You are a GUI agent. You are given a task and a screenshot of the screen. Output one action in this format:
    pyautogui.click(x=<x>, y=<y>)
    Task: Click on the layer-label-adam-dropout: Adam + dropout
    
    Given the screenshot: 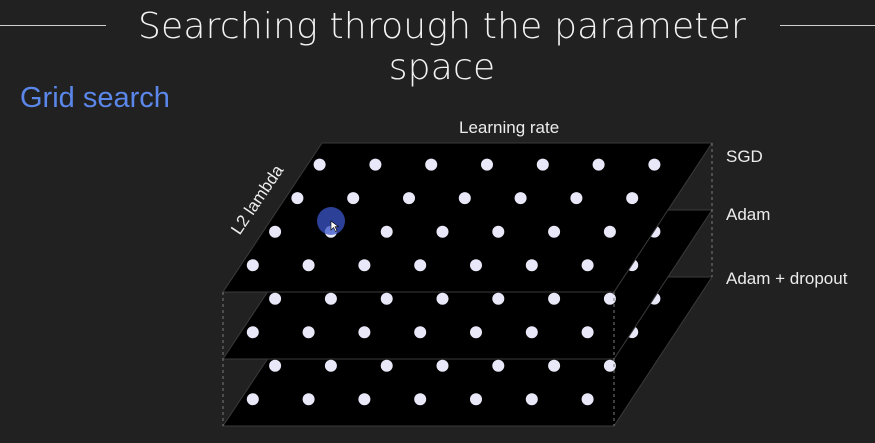 What is the action you would take?
    pyautogui.click(x=787, y=278)
    